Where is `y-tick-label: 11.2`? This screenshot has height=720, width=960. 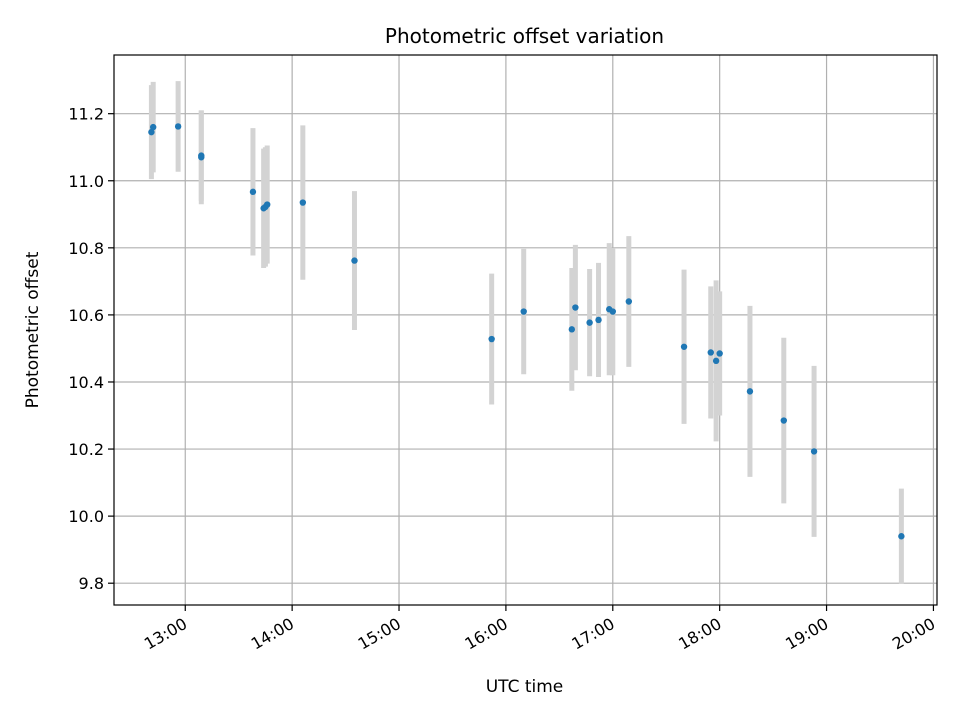
y-tick-label: 11.2 is located at coordinates (86, 114).